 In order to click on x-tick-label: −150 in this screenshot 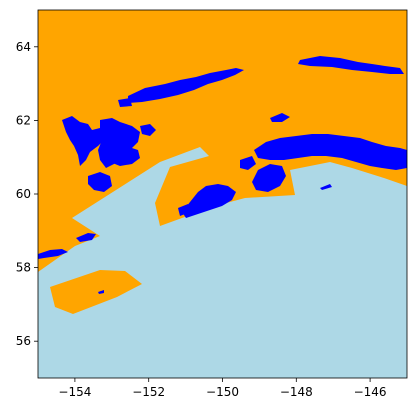, I will do `click(222, 392)`.